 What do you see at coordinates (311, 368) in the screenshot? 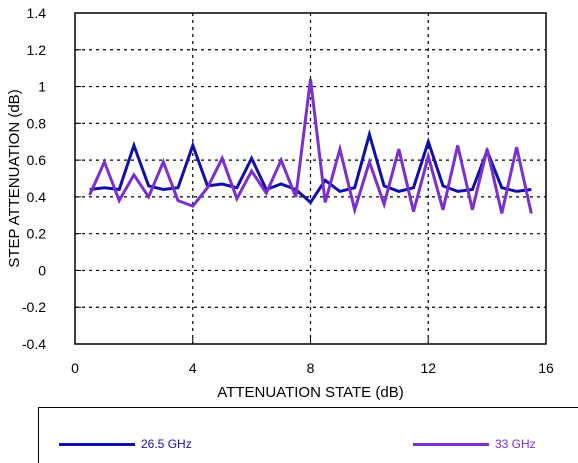
I see `x-tick-label-2: 8` at bounding box center [311, 368].